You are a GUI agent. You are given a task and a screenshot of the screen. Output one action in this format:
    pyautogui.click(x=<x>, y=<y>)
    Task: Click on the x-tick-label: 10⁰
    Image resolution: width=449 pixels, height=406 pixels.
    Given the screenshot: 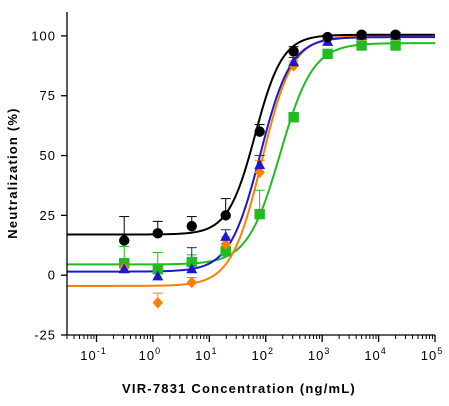 What is the action you would take?
    pyautogui.click(x=150, y=354)
    